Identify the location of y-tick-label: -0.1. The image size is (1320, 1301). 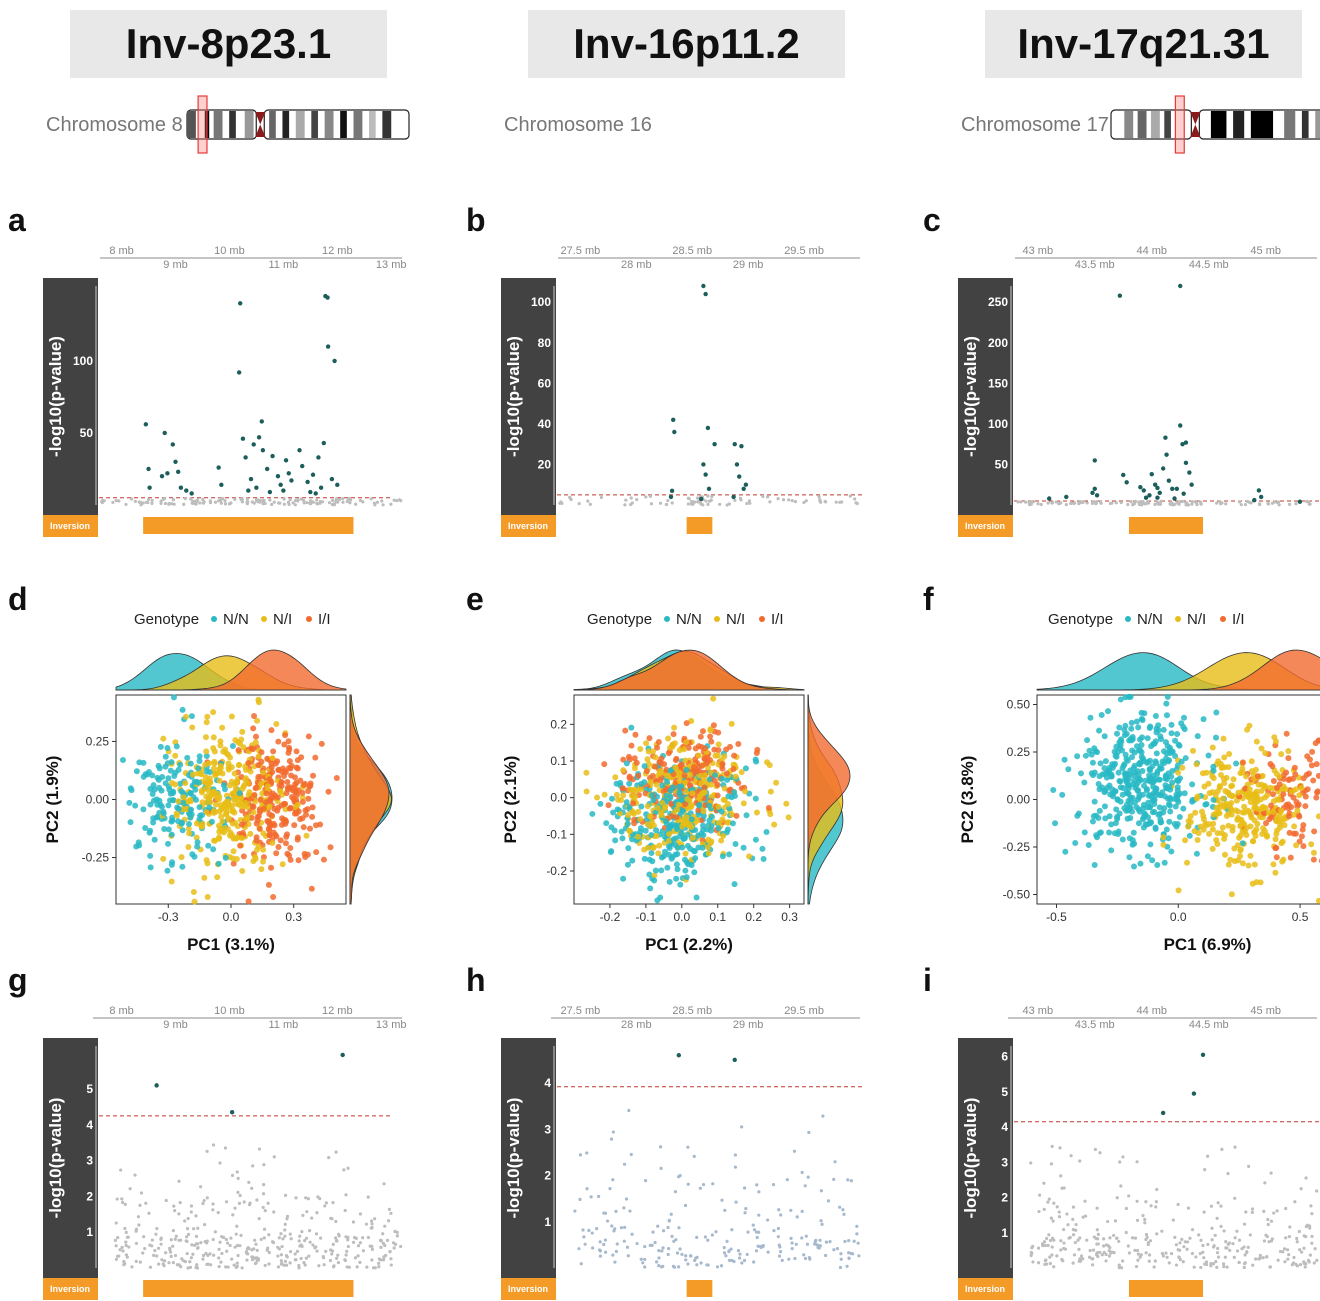
(556, 834).